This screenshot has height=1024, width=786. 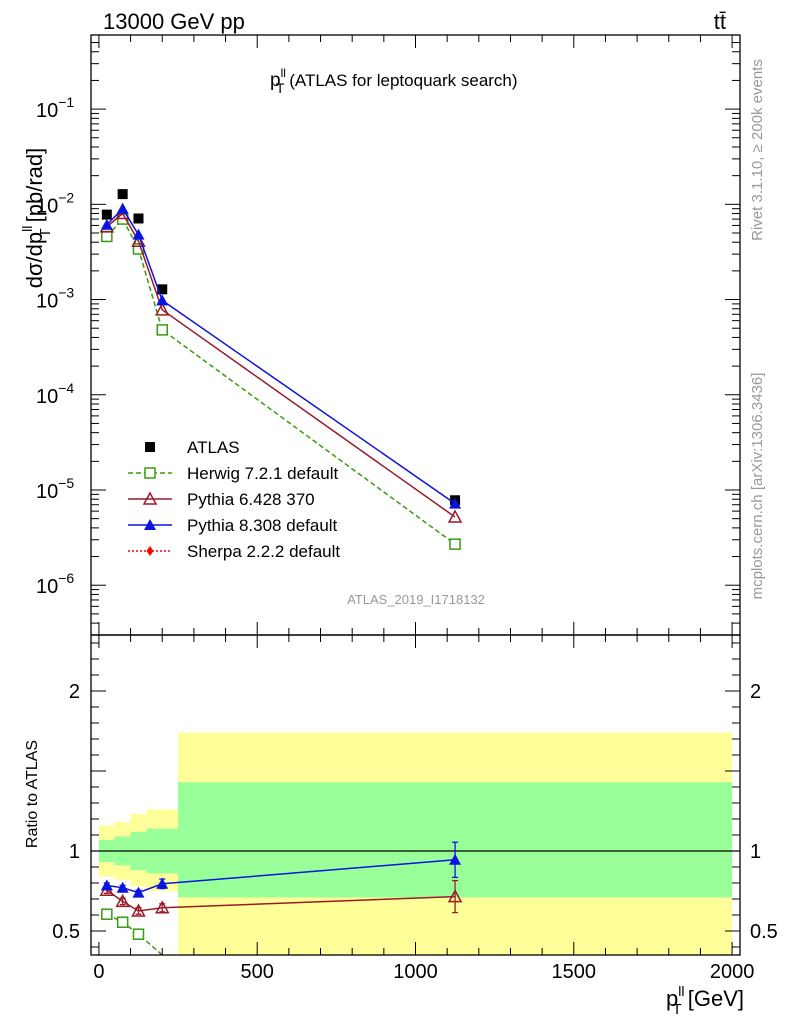 I want to click on main-y-tick-label: 10⁻⁶, so click(x=55, y=584).